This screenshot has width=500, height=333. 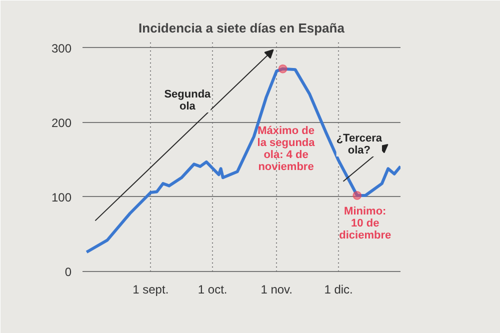 What do you see at coordinates (61, 48) in the screenshot?
I see `y-tick-label: 300` at bounding box center [61, 48].